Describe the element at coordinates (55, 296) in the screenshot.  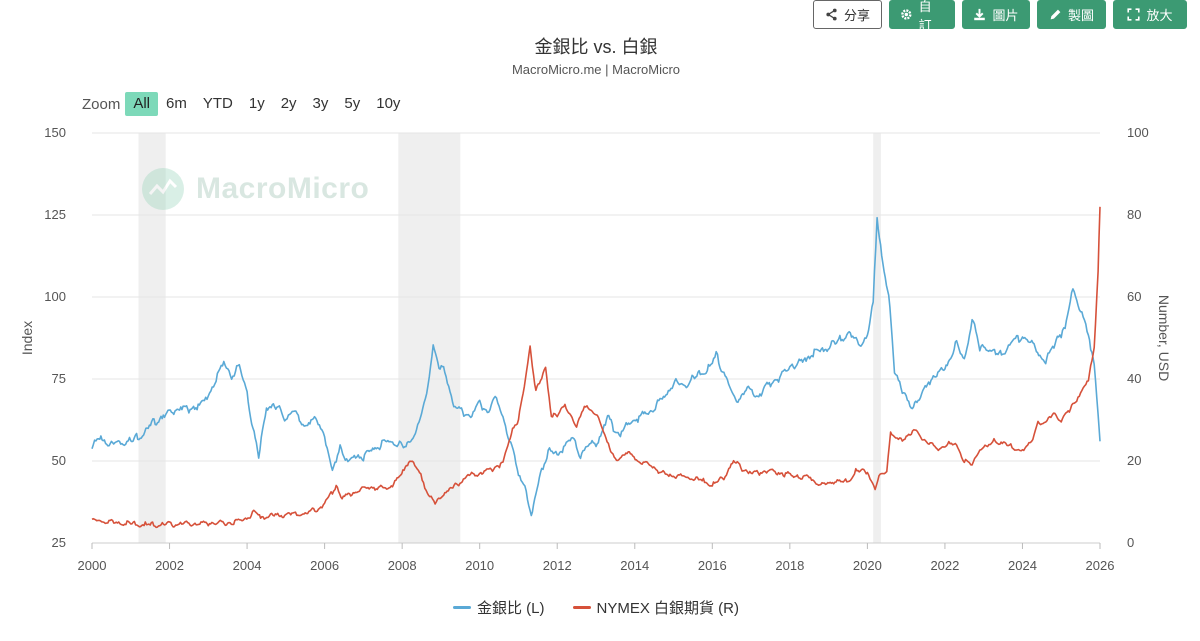
I see `left-axis-tick-label: 100` at that location.